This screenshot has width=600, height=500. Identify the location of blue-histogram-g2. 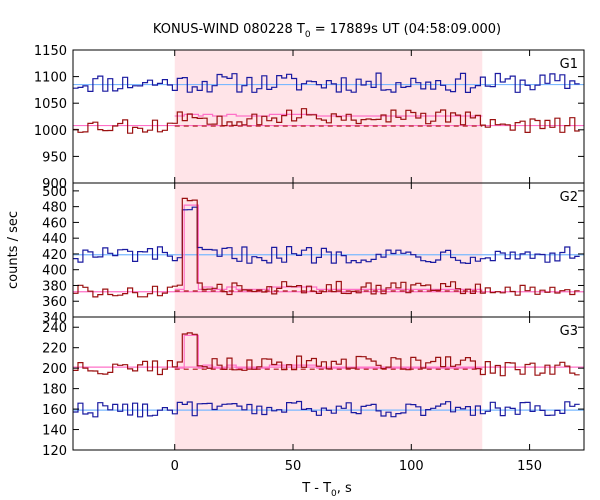
(326, 235).